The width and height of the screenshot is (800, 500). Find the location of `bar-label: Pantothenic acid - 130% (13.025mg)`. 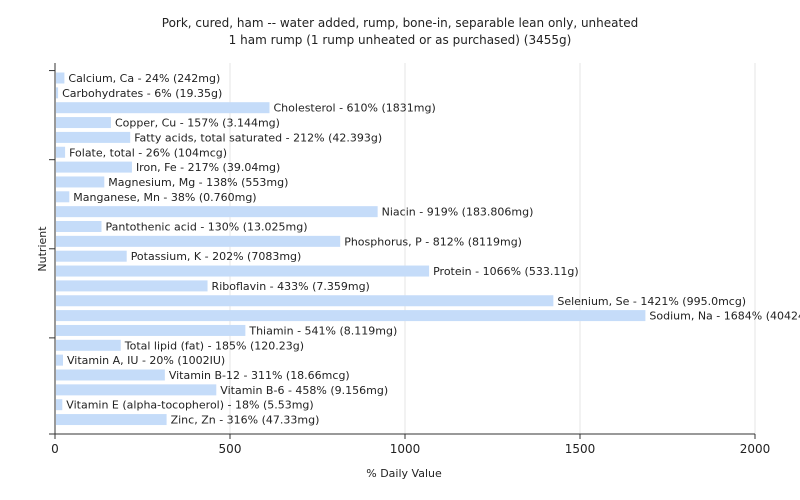

bar-label: Pantothenic acid - 130% (13.025mg) is located at coordinates (207, 227).